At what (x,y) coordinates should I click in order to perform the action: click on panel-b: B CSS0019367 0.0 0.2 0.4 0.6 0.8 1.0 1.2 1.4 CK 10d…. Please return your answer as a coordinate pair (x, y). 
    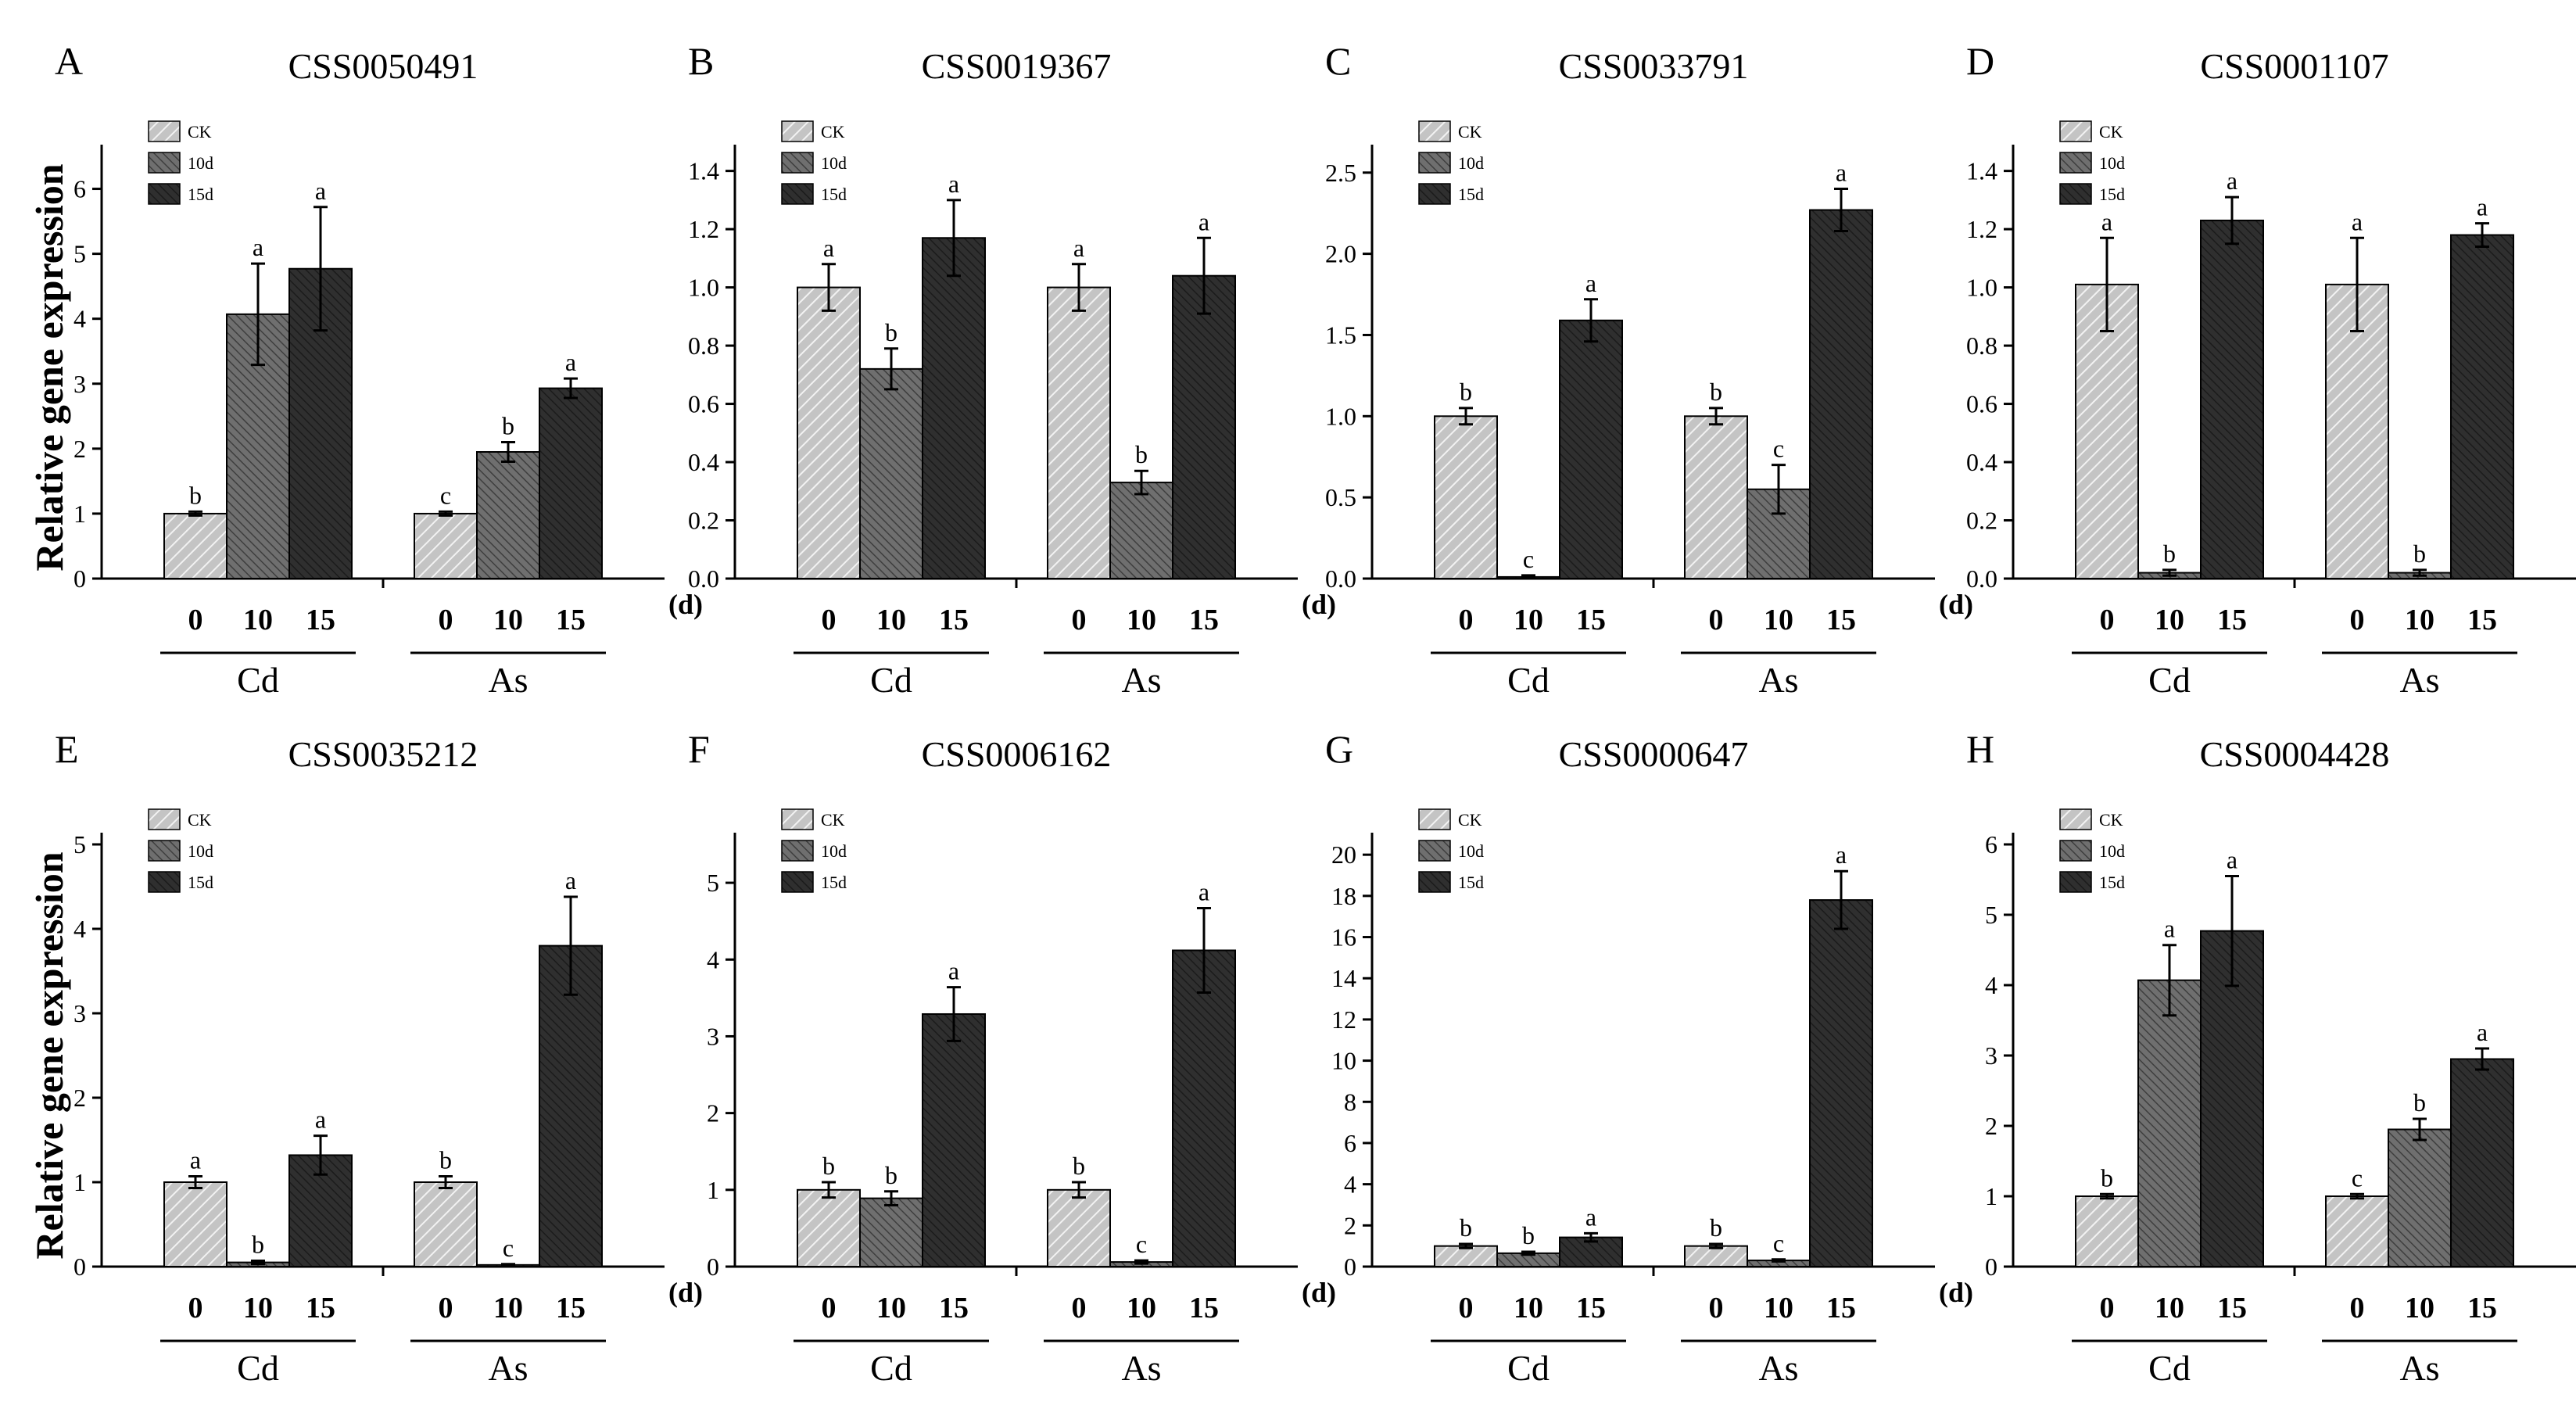
    Looking at the image, I should click on (1012, 369).